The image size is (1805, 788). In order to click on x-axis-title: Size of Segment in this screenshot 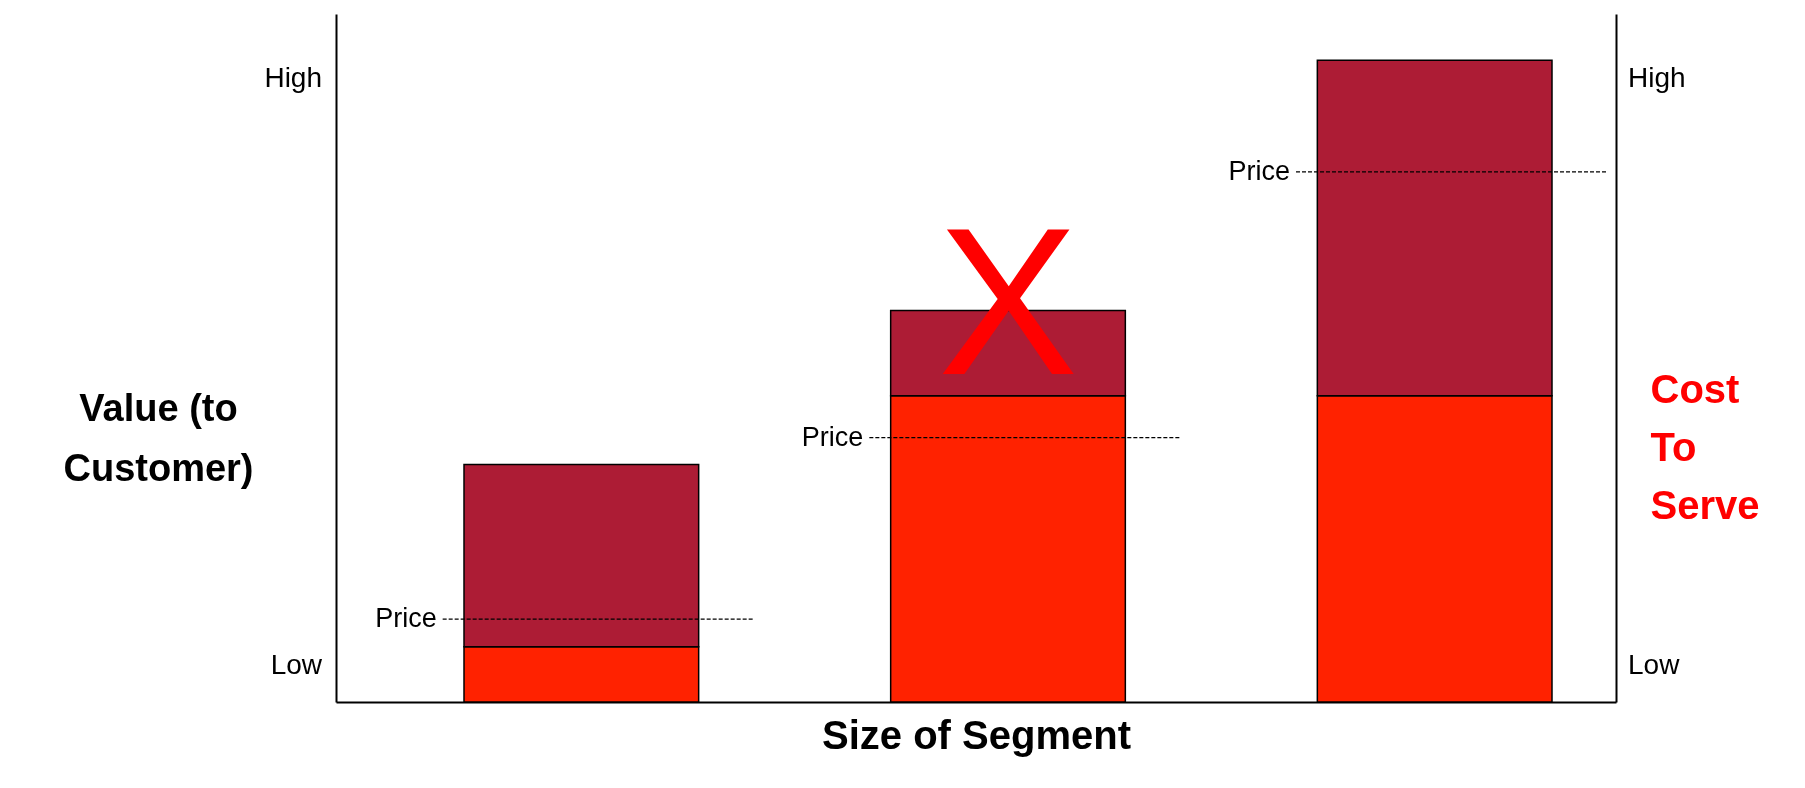, I will do `click(976, 734)`.